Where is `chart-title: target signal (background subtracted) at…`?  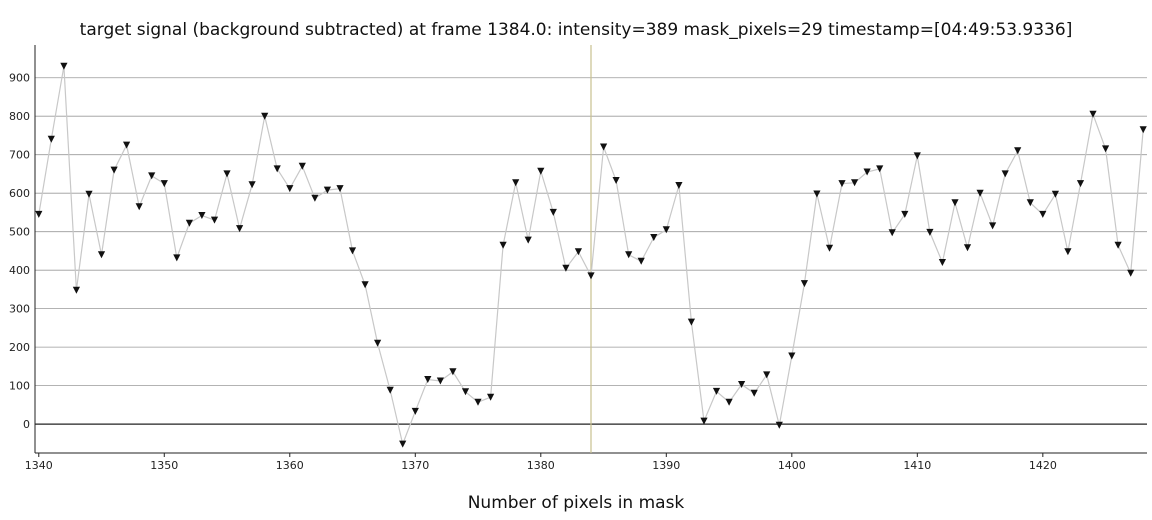
chart-title: target signal (background subtracted) at… is located at coordinates (576, 30).